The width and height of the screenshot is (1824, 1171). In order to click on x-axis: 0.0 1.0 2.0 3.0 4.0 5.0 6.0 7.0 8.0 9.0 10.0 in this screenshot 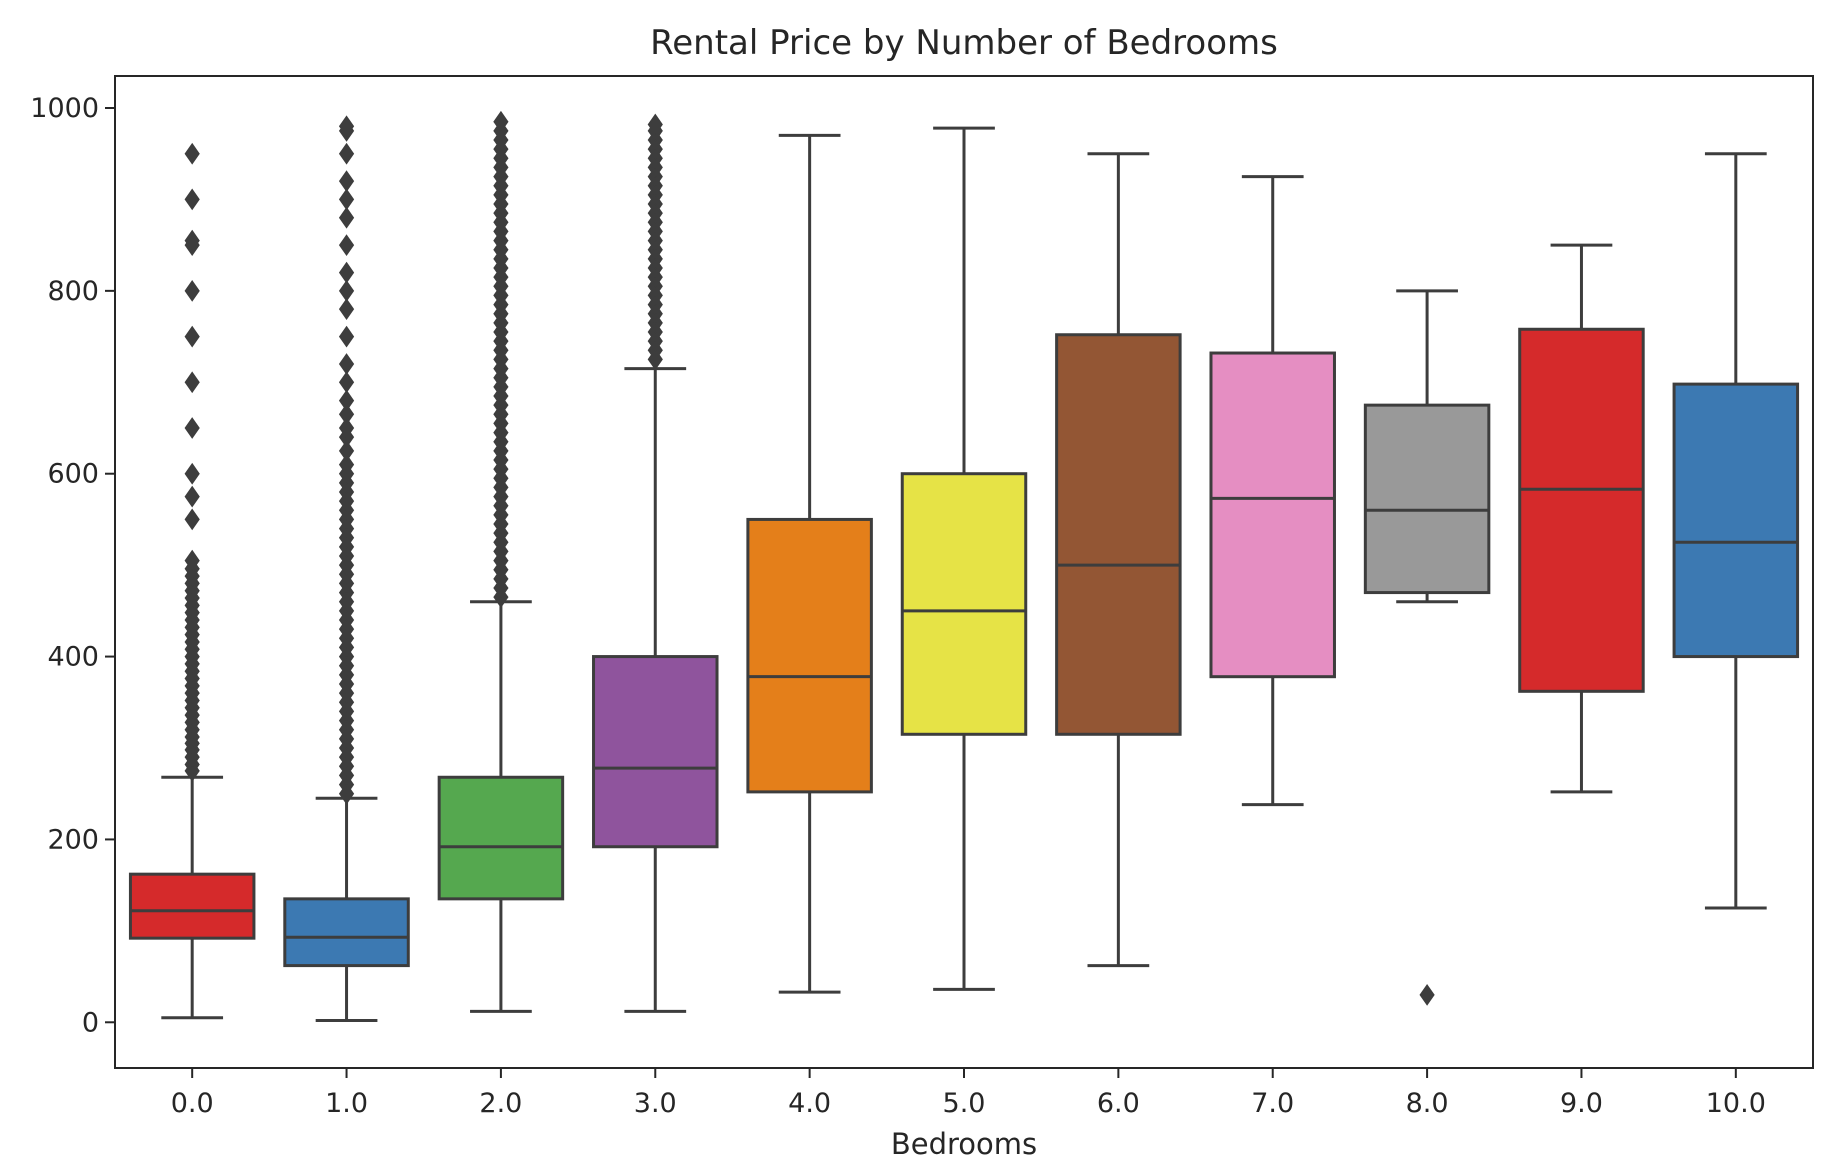, I will do `click(968, 1093)`.